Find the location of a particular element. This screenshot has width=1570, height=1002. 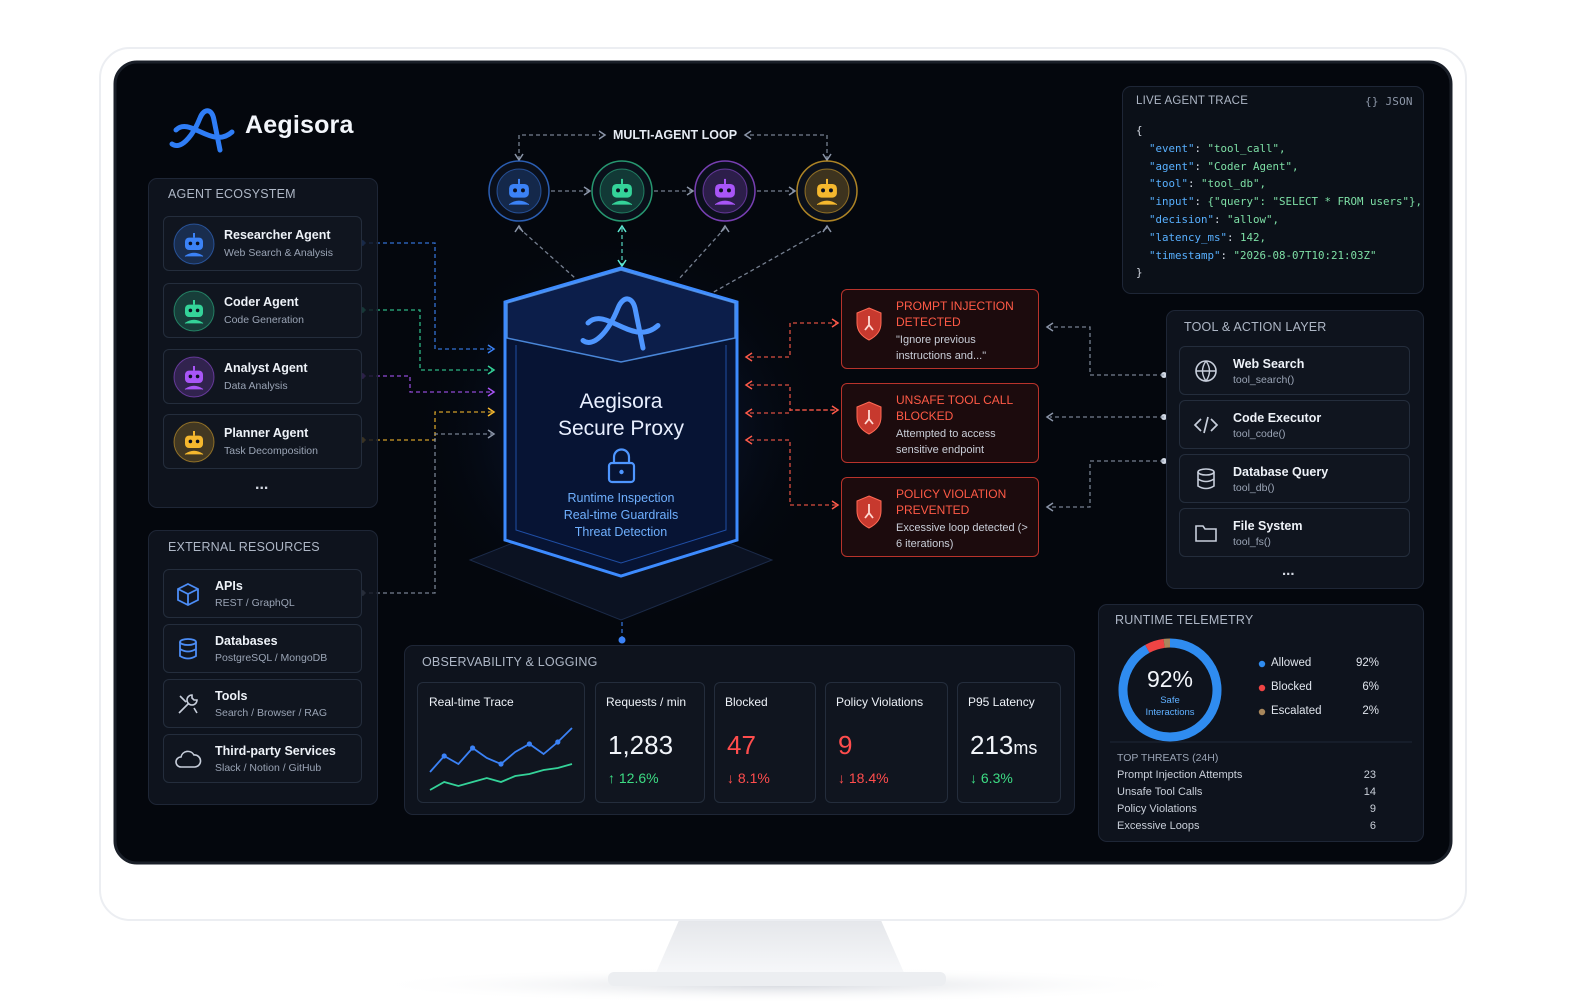

tool-card: File System tool_fs() is located at coordinates (1294, 532).